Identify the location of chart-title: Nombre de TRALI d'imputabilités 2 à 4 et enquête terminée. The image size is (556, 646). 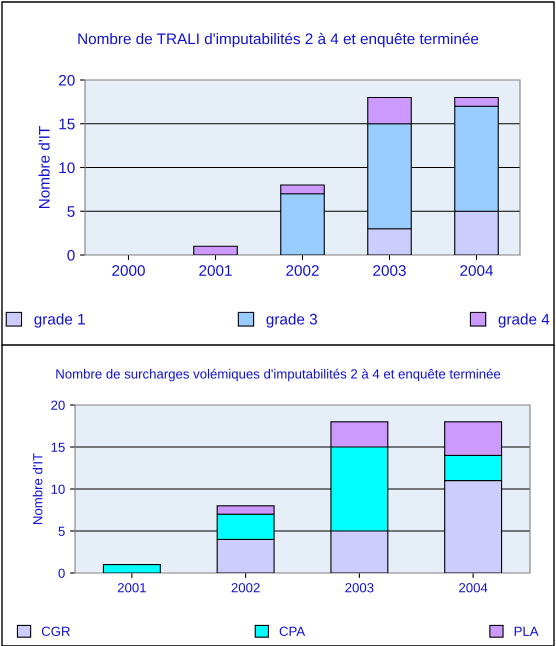
(278, 40).